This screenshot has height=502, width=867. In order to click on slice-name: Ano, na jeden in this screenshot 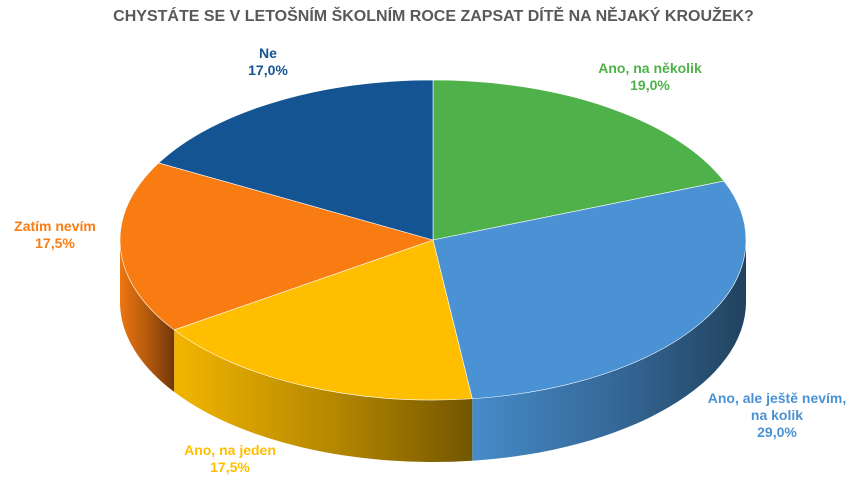, I will do `click(230, 450)`.